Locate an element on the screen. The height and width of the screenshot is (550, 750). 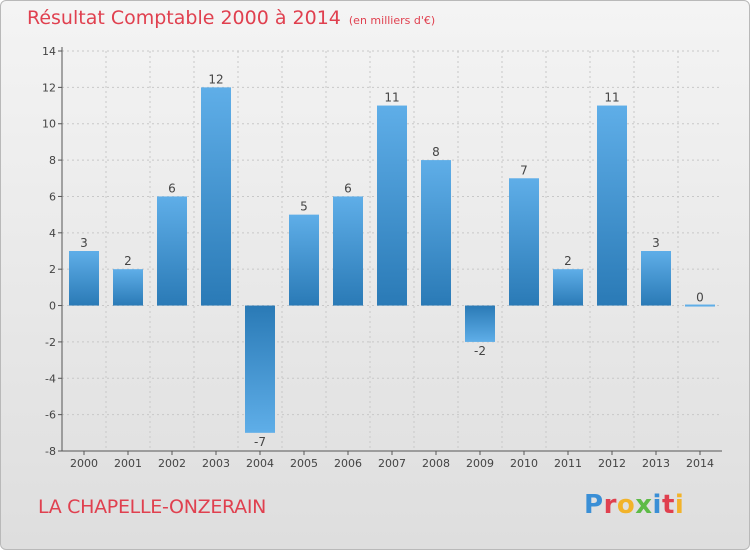
x-tick-label-2012: 2012 is located at coordinates (612, 463).